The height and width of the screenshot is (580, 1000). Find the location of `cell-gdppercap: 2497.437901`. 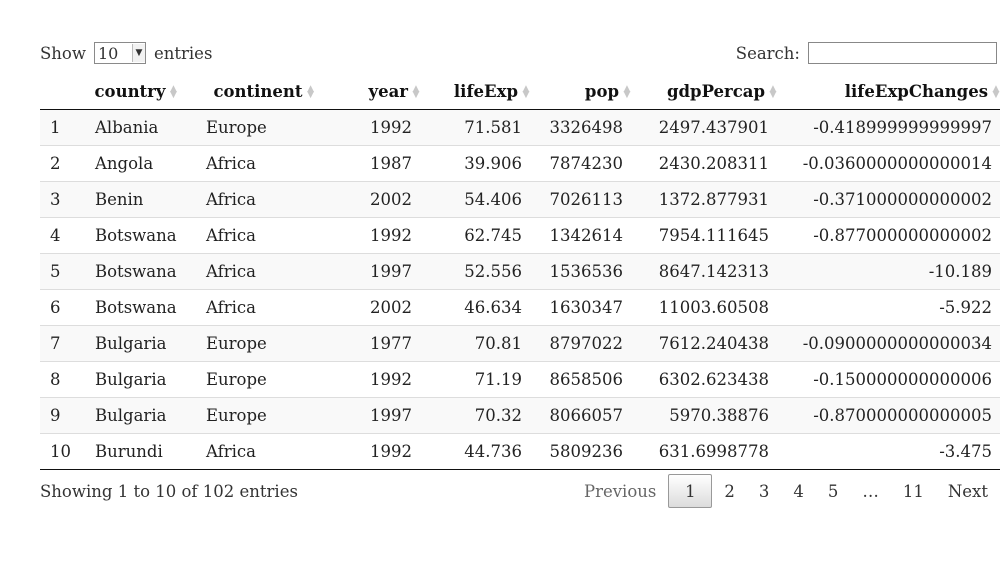

cell-gdppercap: 2497.437901 is located at coordinates (704, 127).